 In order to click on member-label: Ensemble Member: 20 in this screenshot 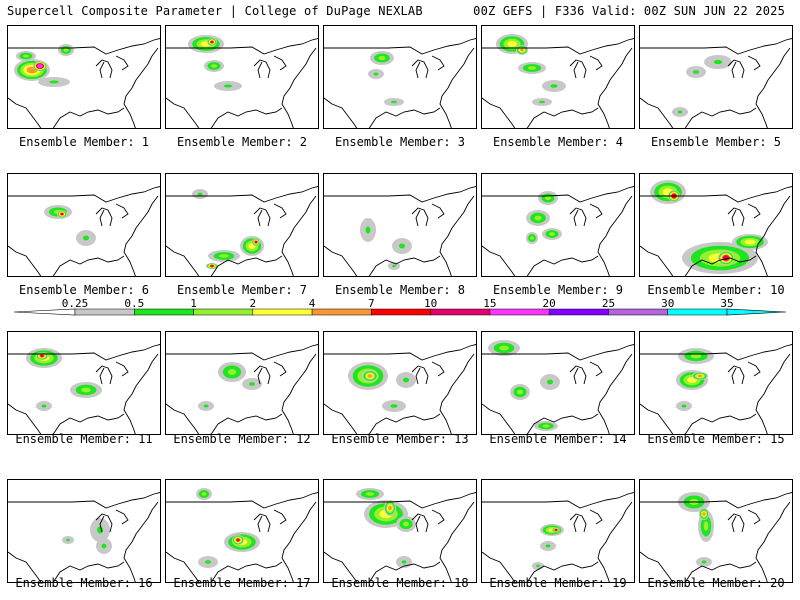, I will do `click(716, 583)`.